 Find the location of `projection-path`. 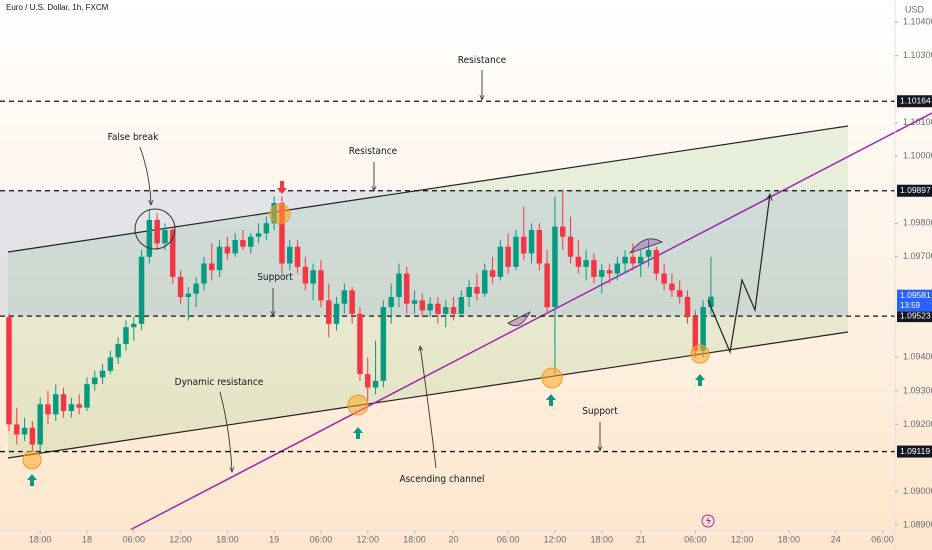

projection-path is located at coordinates (738, 274).